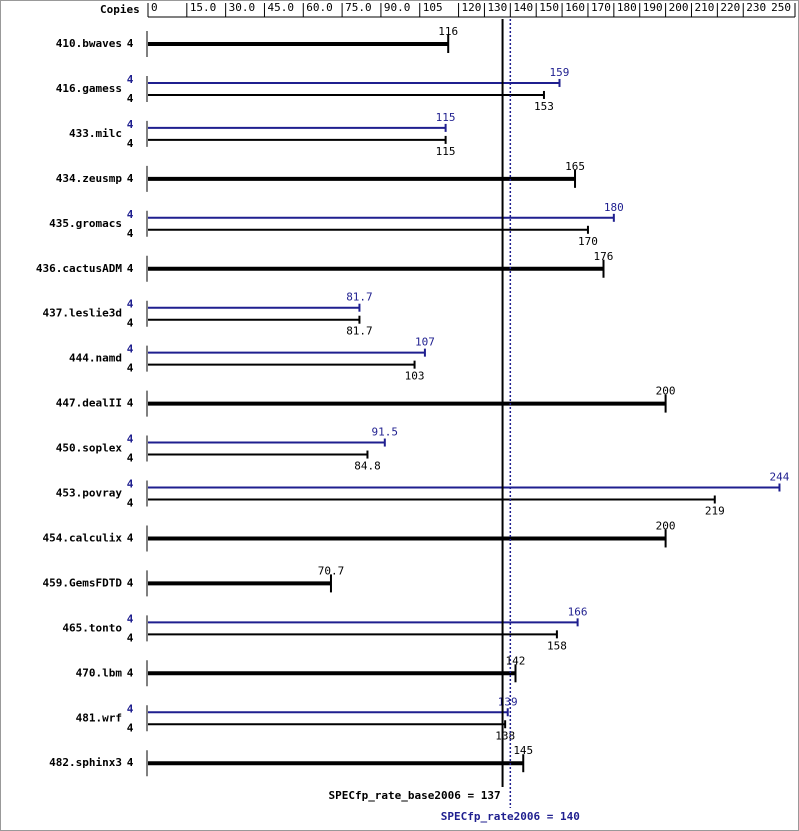  Describe the element at coordinates (472, 7) in the screenshot. I see `x-tick-label: 120` at that location.